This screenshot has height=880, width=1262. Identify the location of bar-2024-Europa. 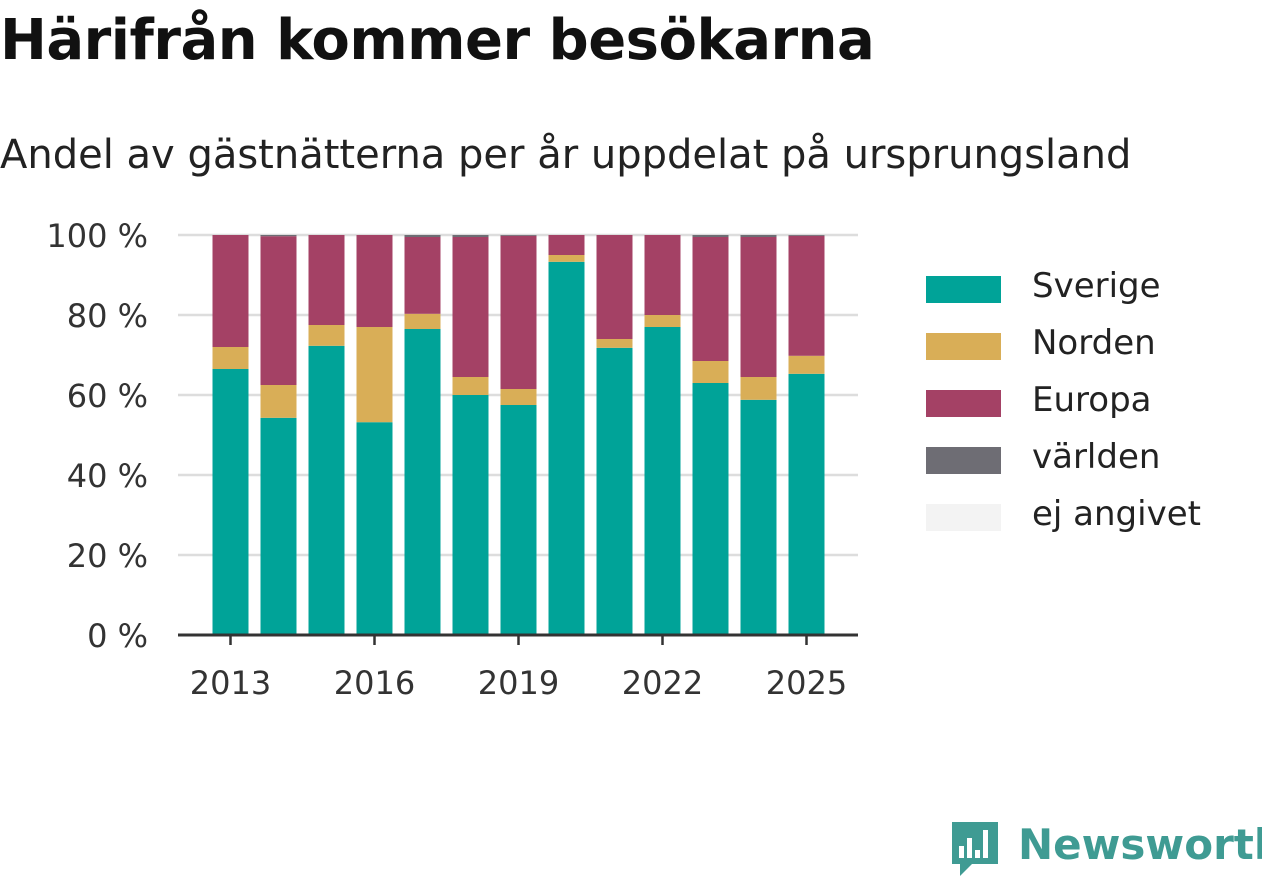
(758, 307).